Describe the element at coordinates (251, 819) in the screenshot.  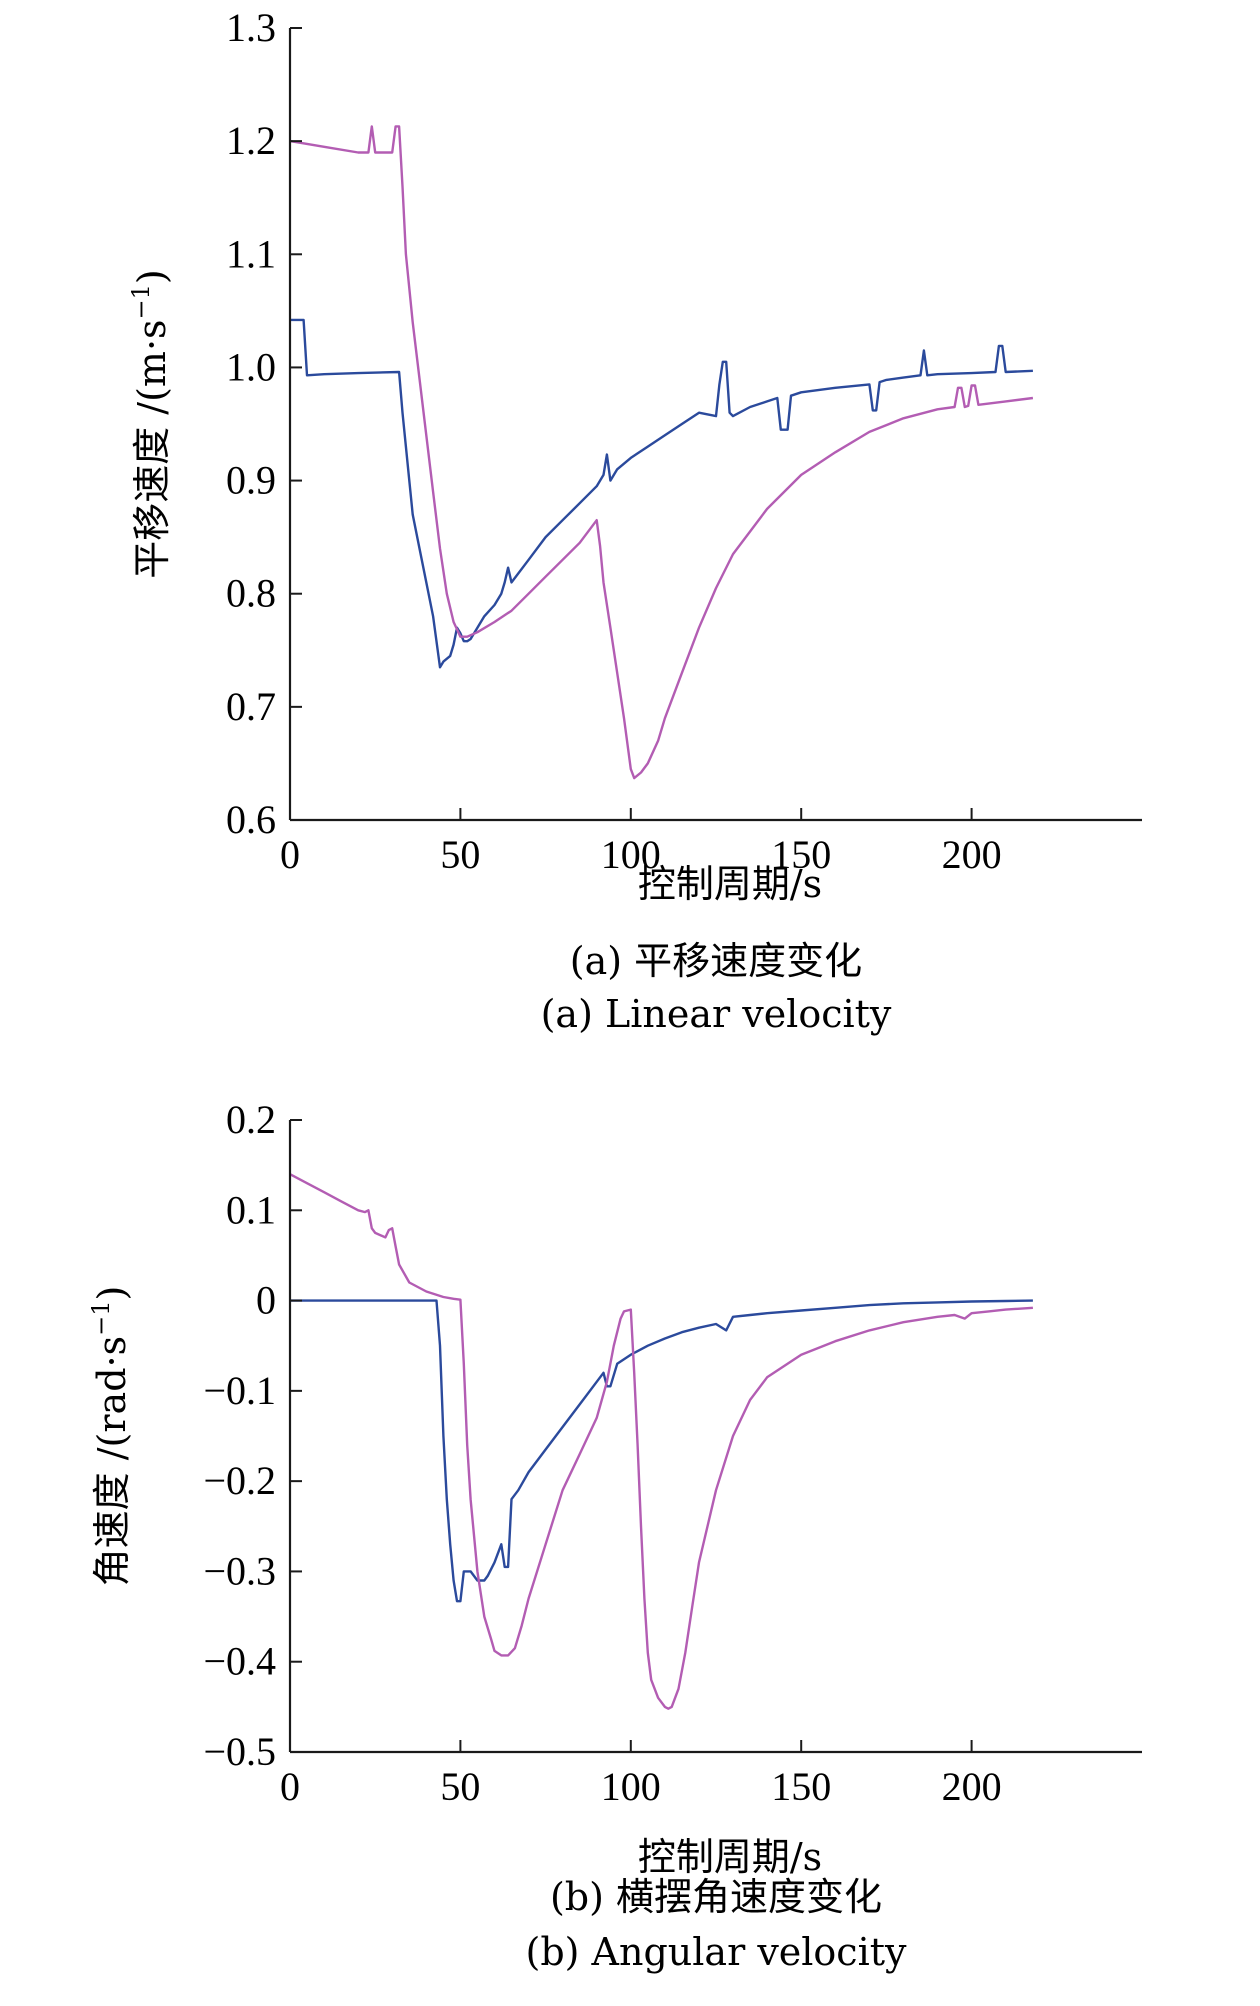
I see `y-tick-label: 0.6` at that location.